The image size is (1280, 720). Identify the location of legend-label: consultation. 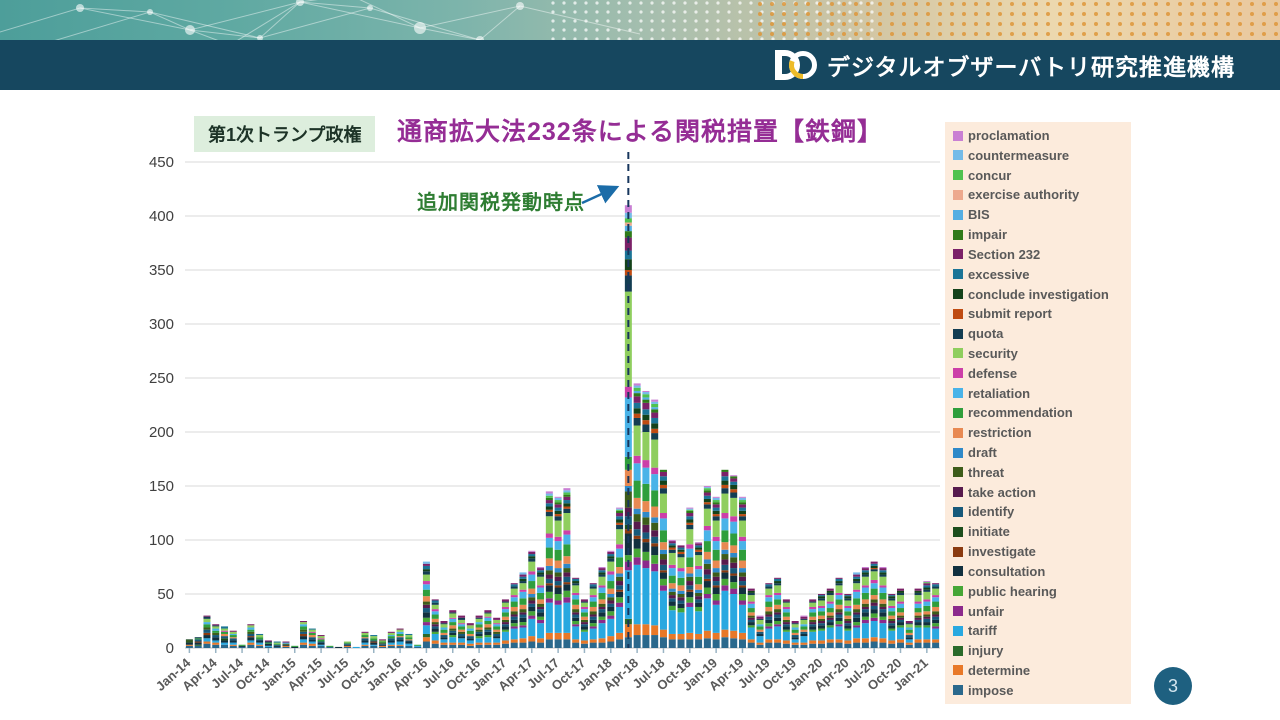
(1007, 571).